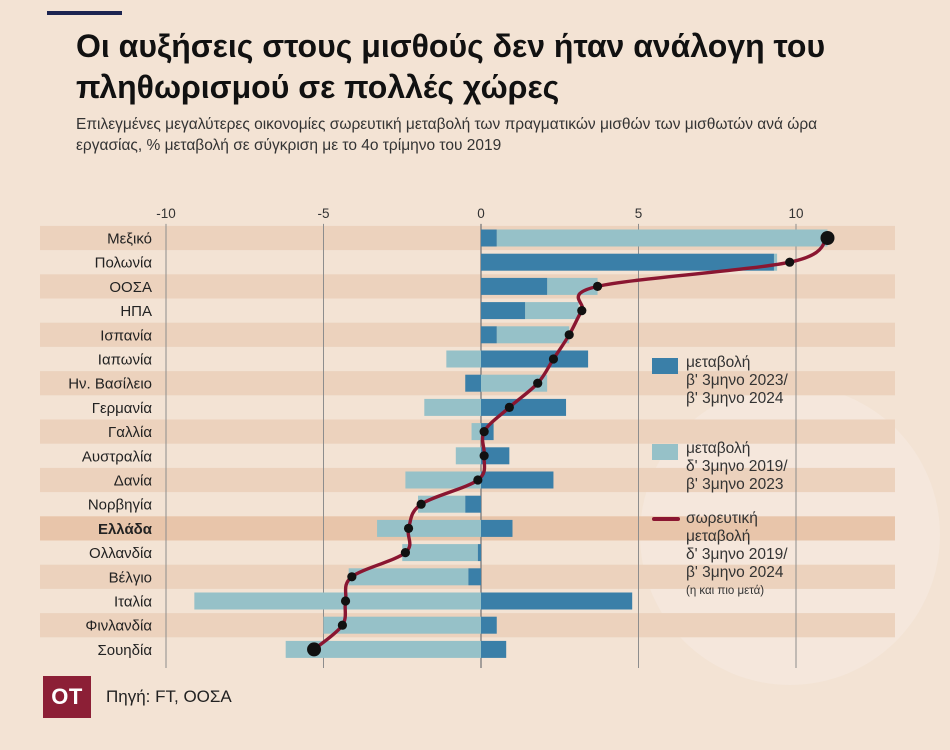  What do you see at coordinates (117, 456) in the screenshot?
I see `category-label: Αυστραλία` at bounding box center [117, 456].